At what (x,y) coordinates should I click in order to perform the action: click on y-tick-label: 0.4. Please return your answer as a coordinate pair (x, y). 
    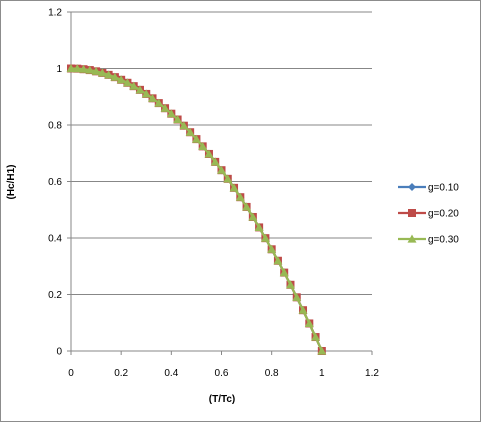
    Looking at the image, I should click on (55, 239).